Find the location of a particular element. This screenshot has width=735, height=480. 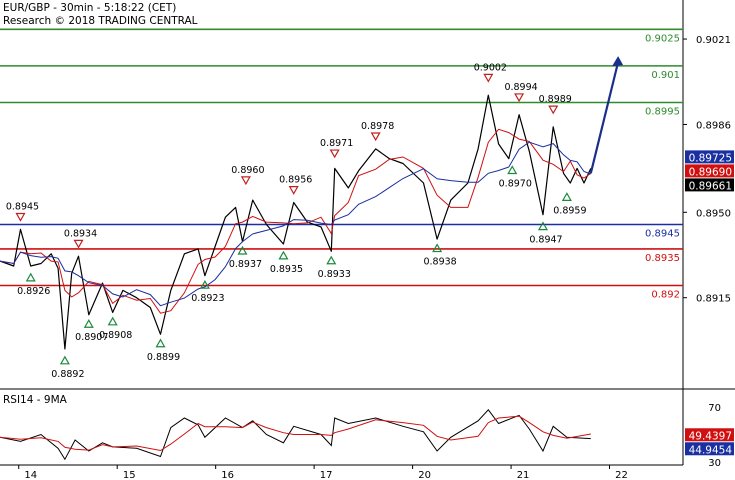

high-label: 0.8989 is located at coordinates (555, 99).